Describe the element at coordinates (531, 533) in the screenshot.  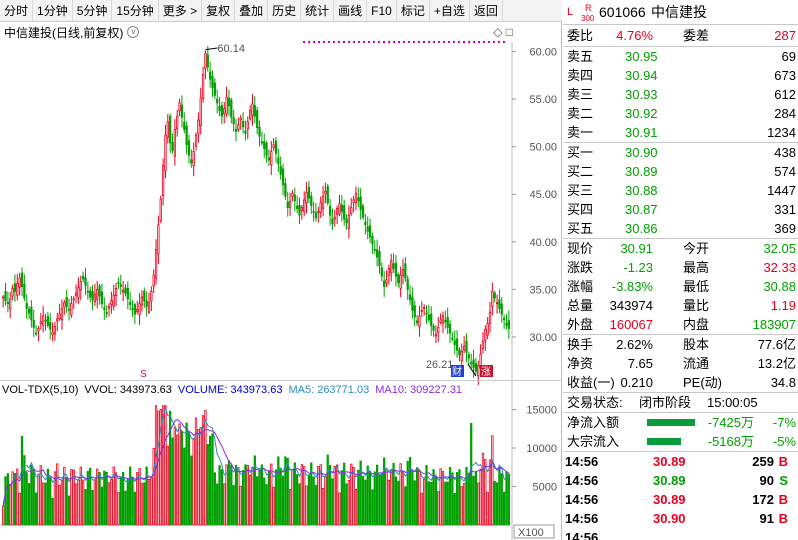
I see `vol-unit-label: X100` at that location.